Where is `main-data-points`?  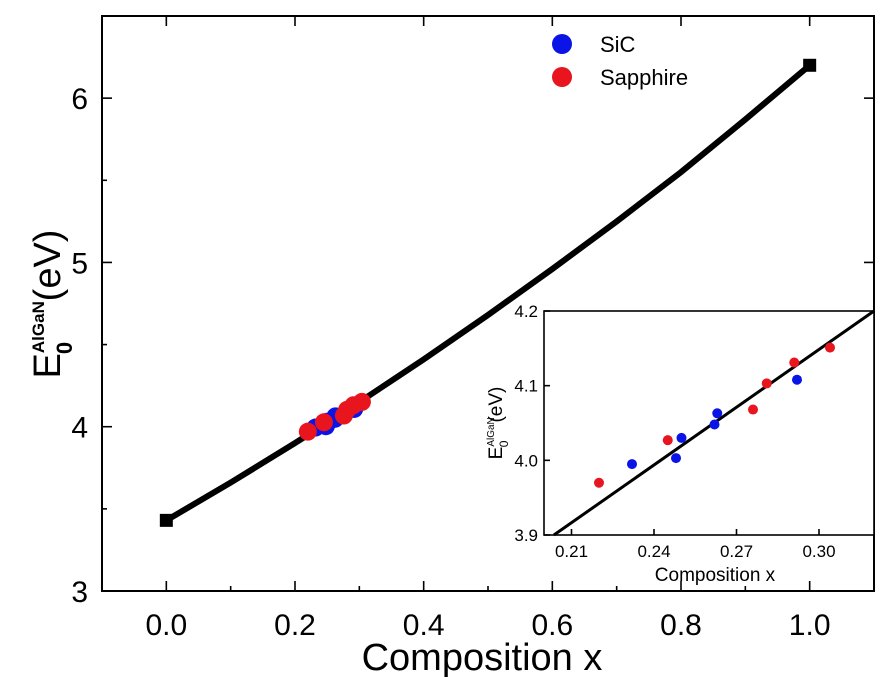
main-data-points is located at coordinates (334, 416).